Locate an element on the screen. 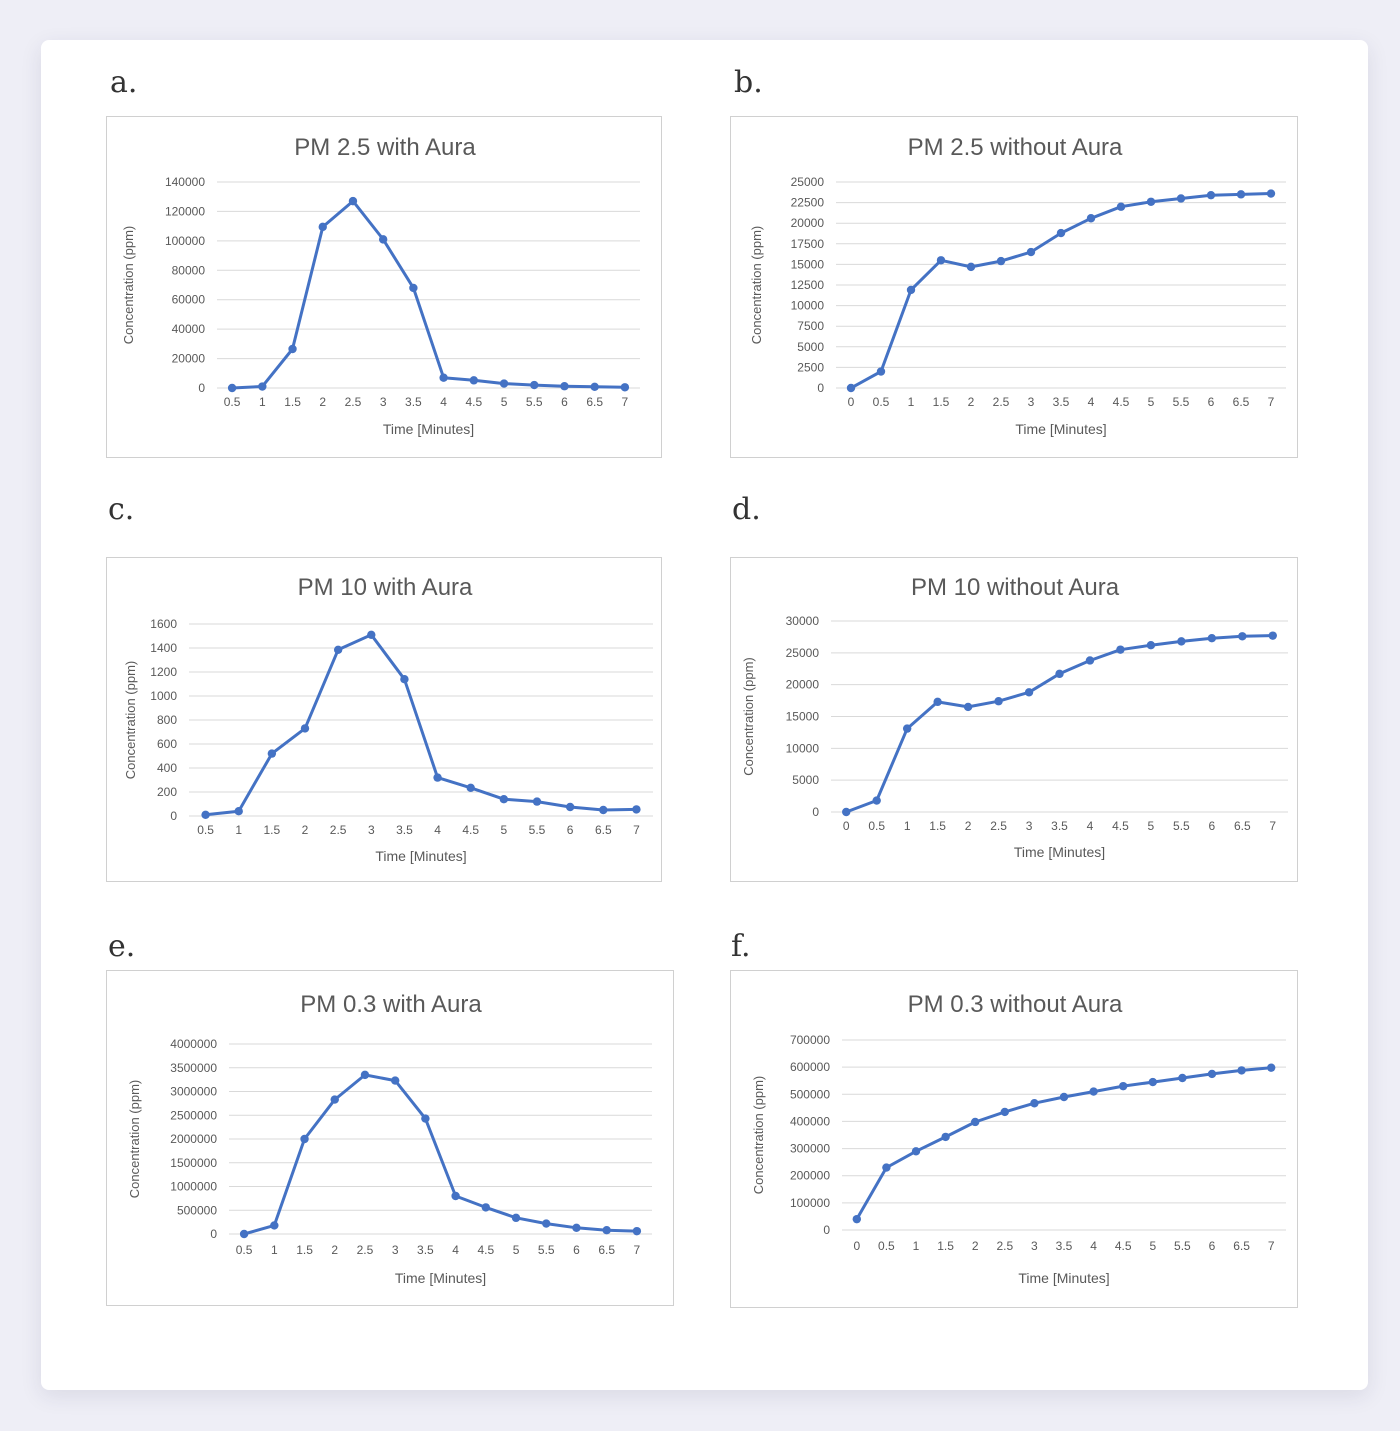 The height and width of the screenshot is (1431, 1400). chart-title: PM 10 without Aura is located at coordinates (1015, 587).